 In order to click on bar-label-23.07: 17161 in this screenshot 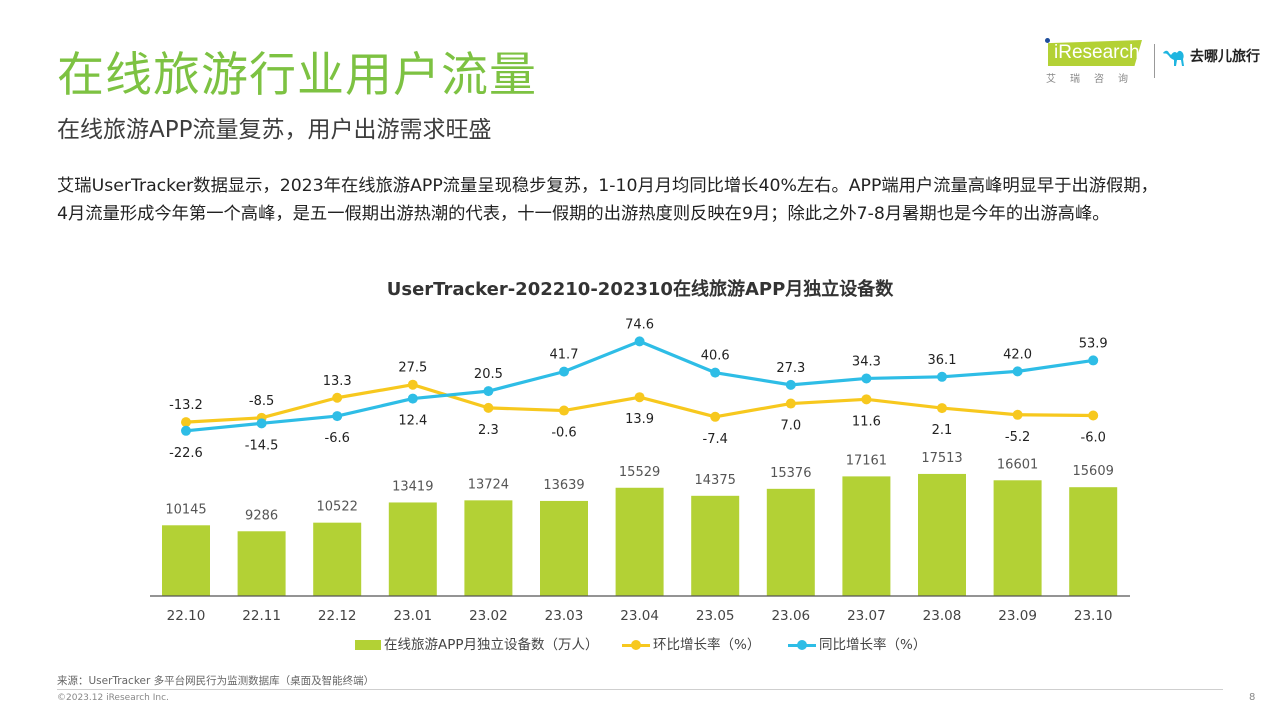, I will do `click(866, 460)`.